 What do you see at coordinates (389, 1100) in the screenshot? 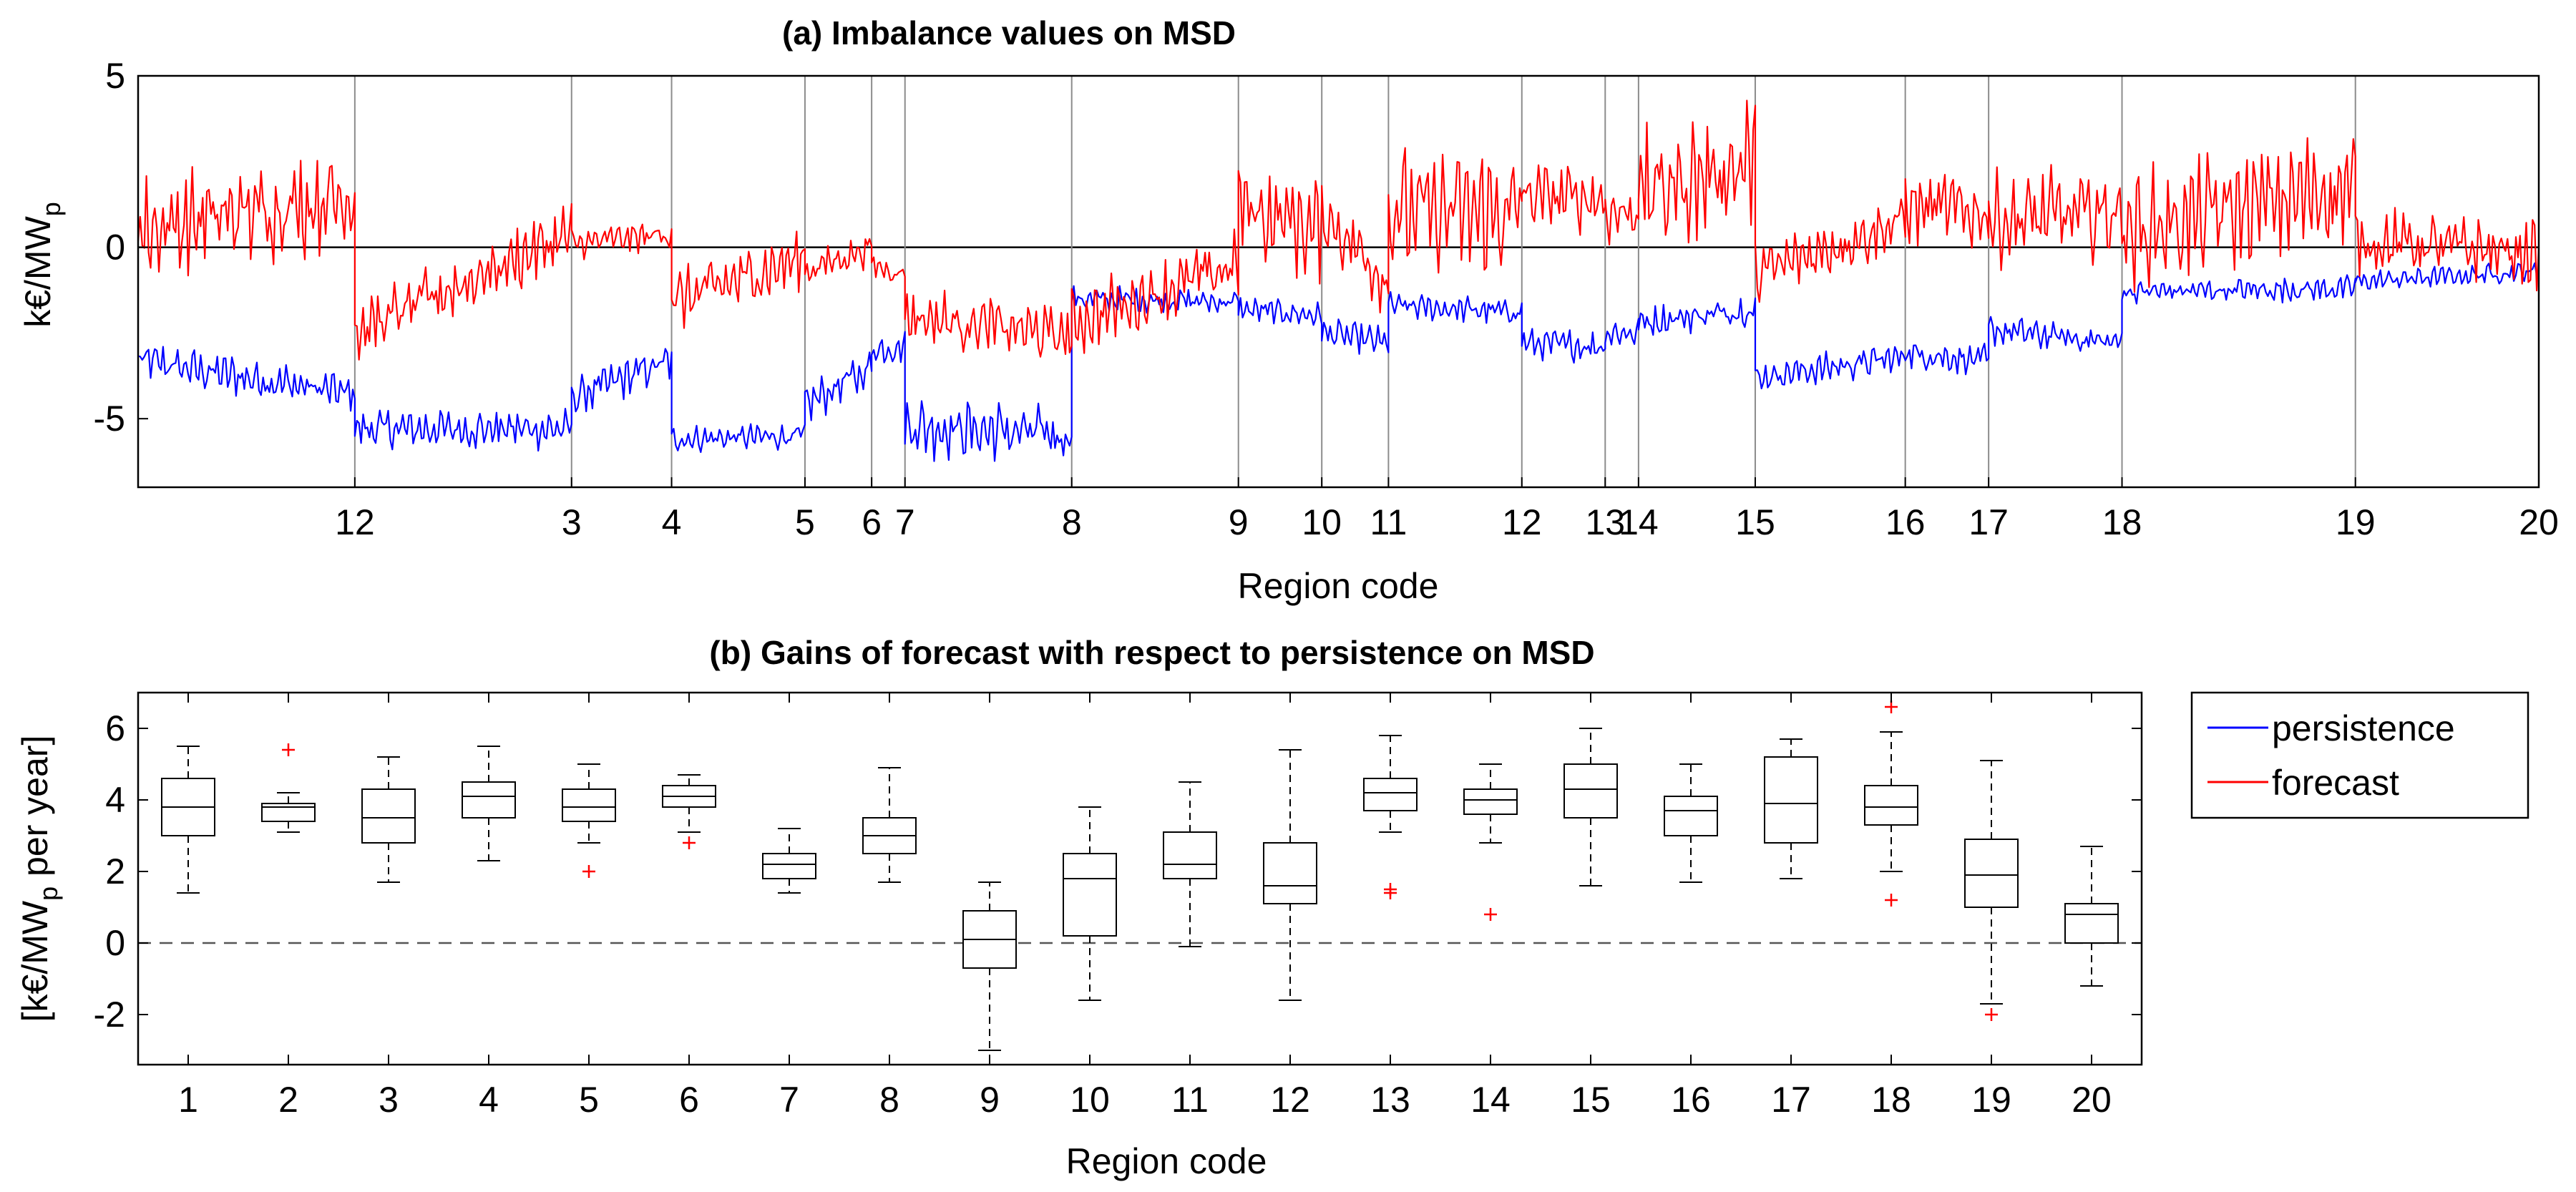
I see `panel-b-xtick-label: 3` at bounding box center [389, 1100].